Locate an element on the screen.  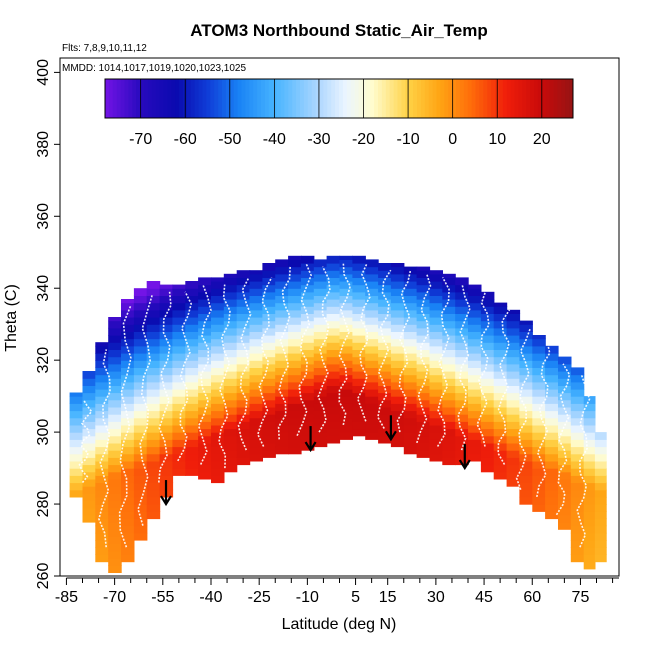
x-tick-label: 75 is located at coordinates (581, 597).